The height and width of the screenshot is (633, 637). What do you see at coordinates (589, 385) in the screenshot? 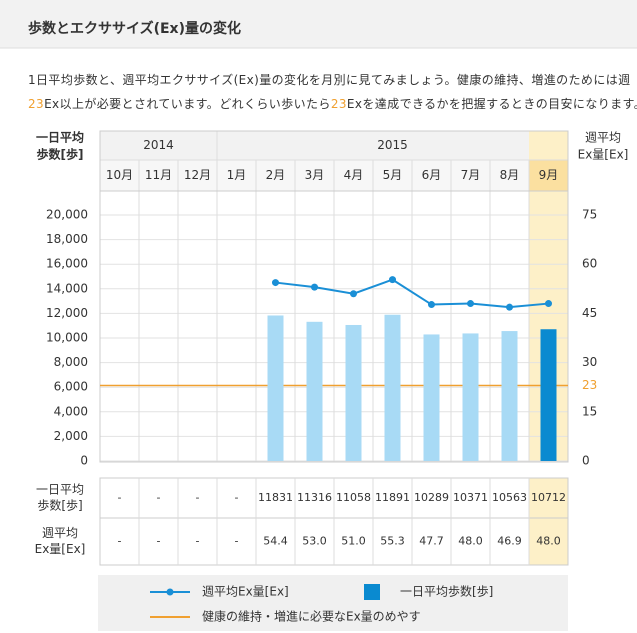
I see `reference-label: 23` at bounding box center [589, 385].